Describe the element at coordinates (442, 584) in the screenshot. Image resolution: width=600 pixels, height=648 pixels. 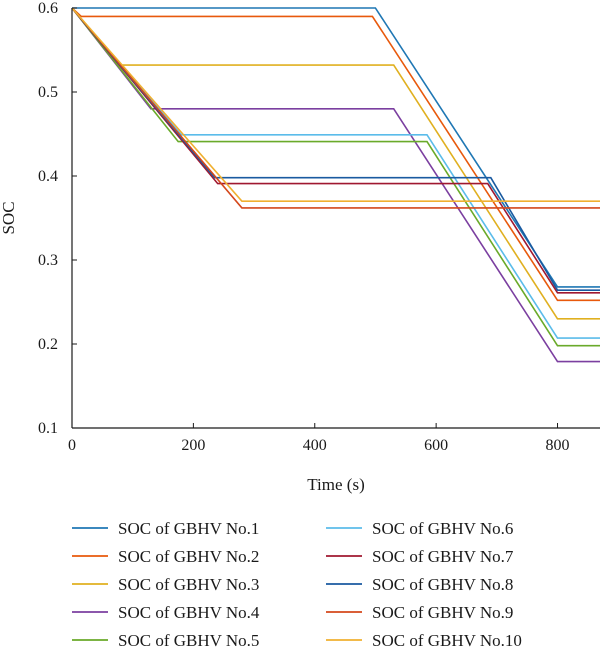
I see `legend-label: SOC of GBHV No.8` at that location.